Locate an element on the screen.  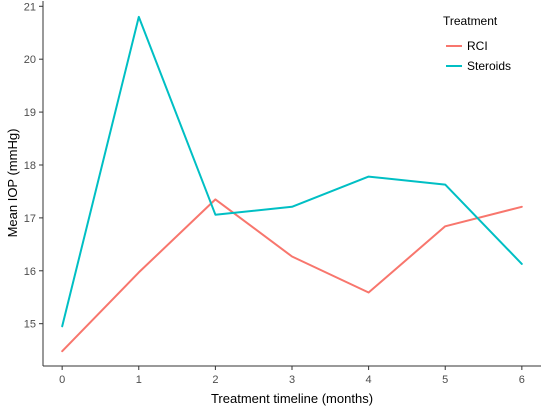
x-tick-label: 3 is located at coordinates (292, 380).